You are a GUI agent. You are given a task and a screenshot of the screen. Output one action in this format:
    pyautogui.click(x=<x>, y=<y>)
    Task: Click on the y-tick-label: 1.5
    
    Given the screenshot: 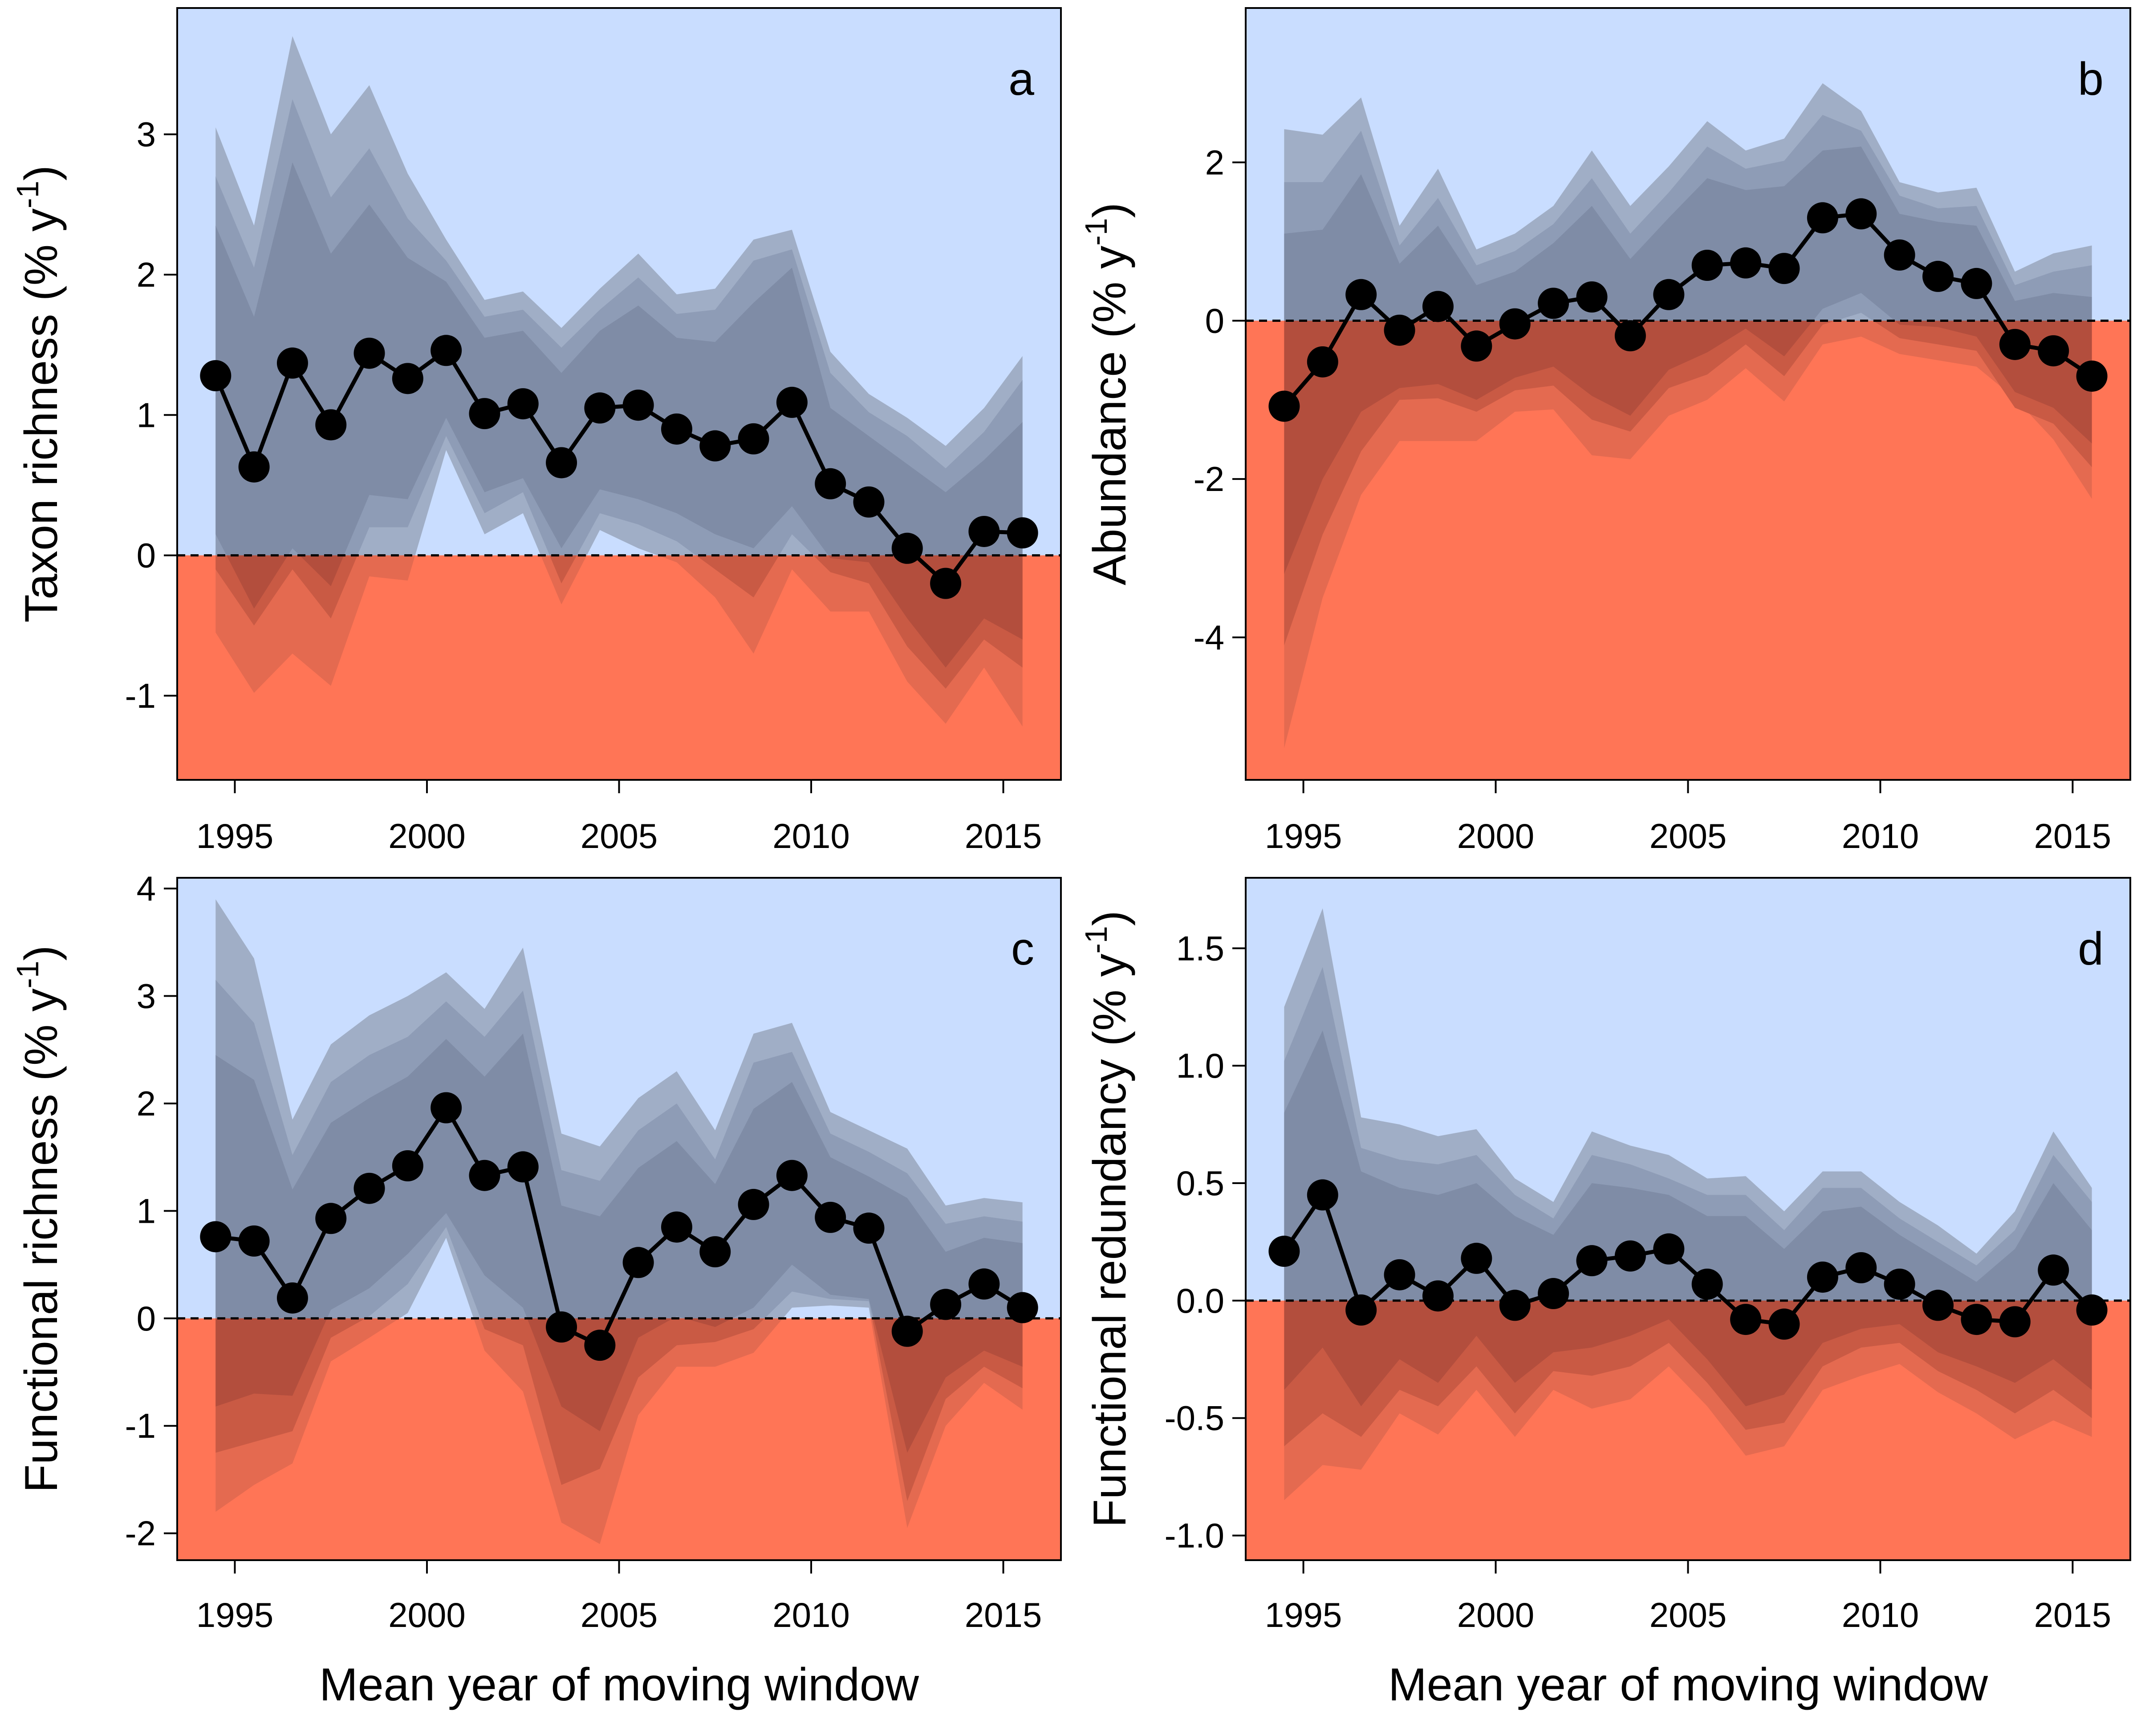 What is the action you would take?
    pyautogui.click(x=1200, y=948)
    